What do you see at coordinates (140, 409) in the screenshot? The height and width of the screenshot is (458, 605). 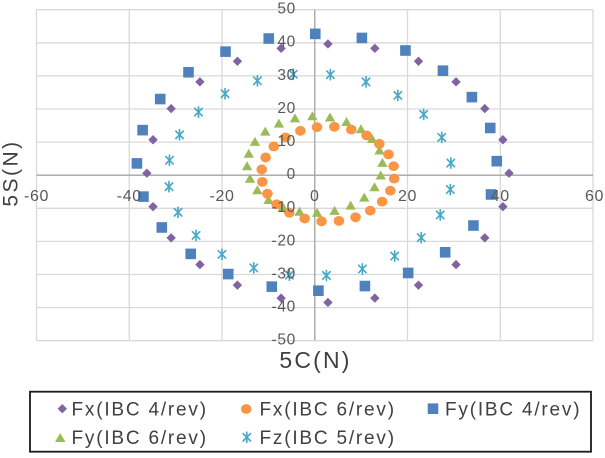 I see `svg-text: Fx(IBC 4/rev)` at bounding box center [140, 409].